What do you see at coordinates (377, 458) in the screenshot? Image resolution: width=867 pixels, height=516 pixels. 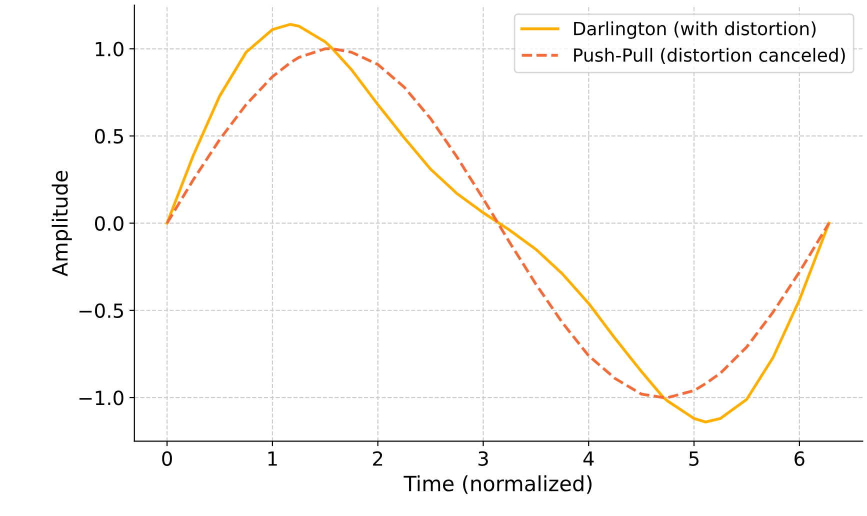 I see `x-tick-label: 2` at bounding box center [377, 458].